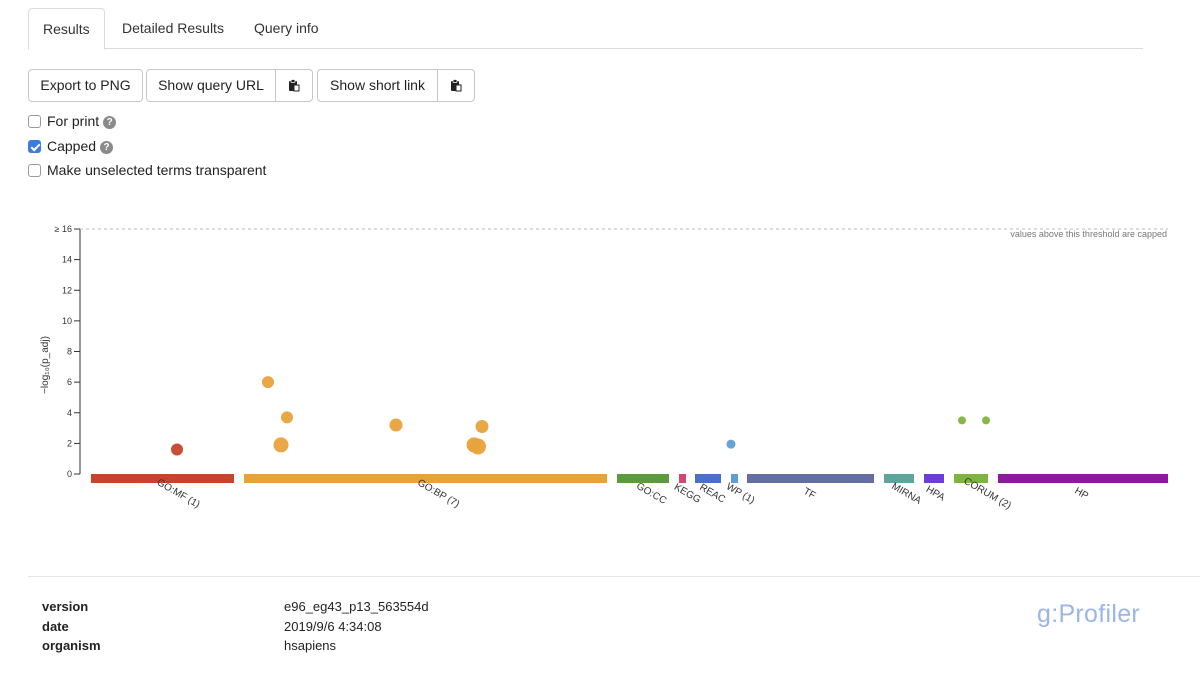 The width and height of the screenshot is (1200, 683). Describe the element at coordinates (614, 576) in the screenshot. I see `footer-divider` at that location.